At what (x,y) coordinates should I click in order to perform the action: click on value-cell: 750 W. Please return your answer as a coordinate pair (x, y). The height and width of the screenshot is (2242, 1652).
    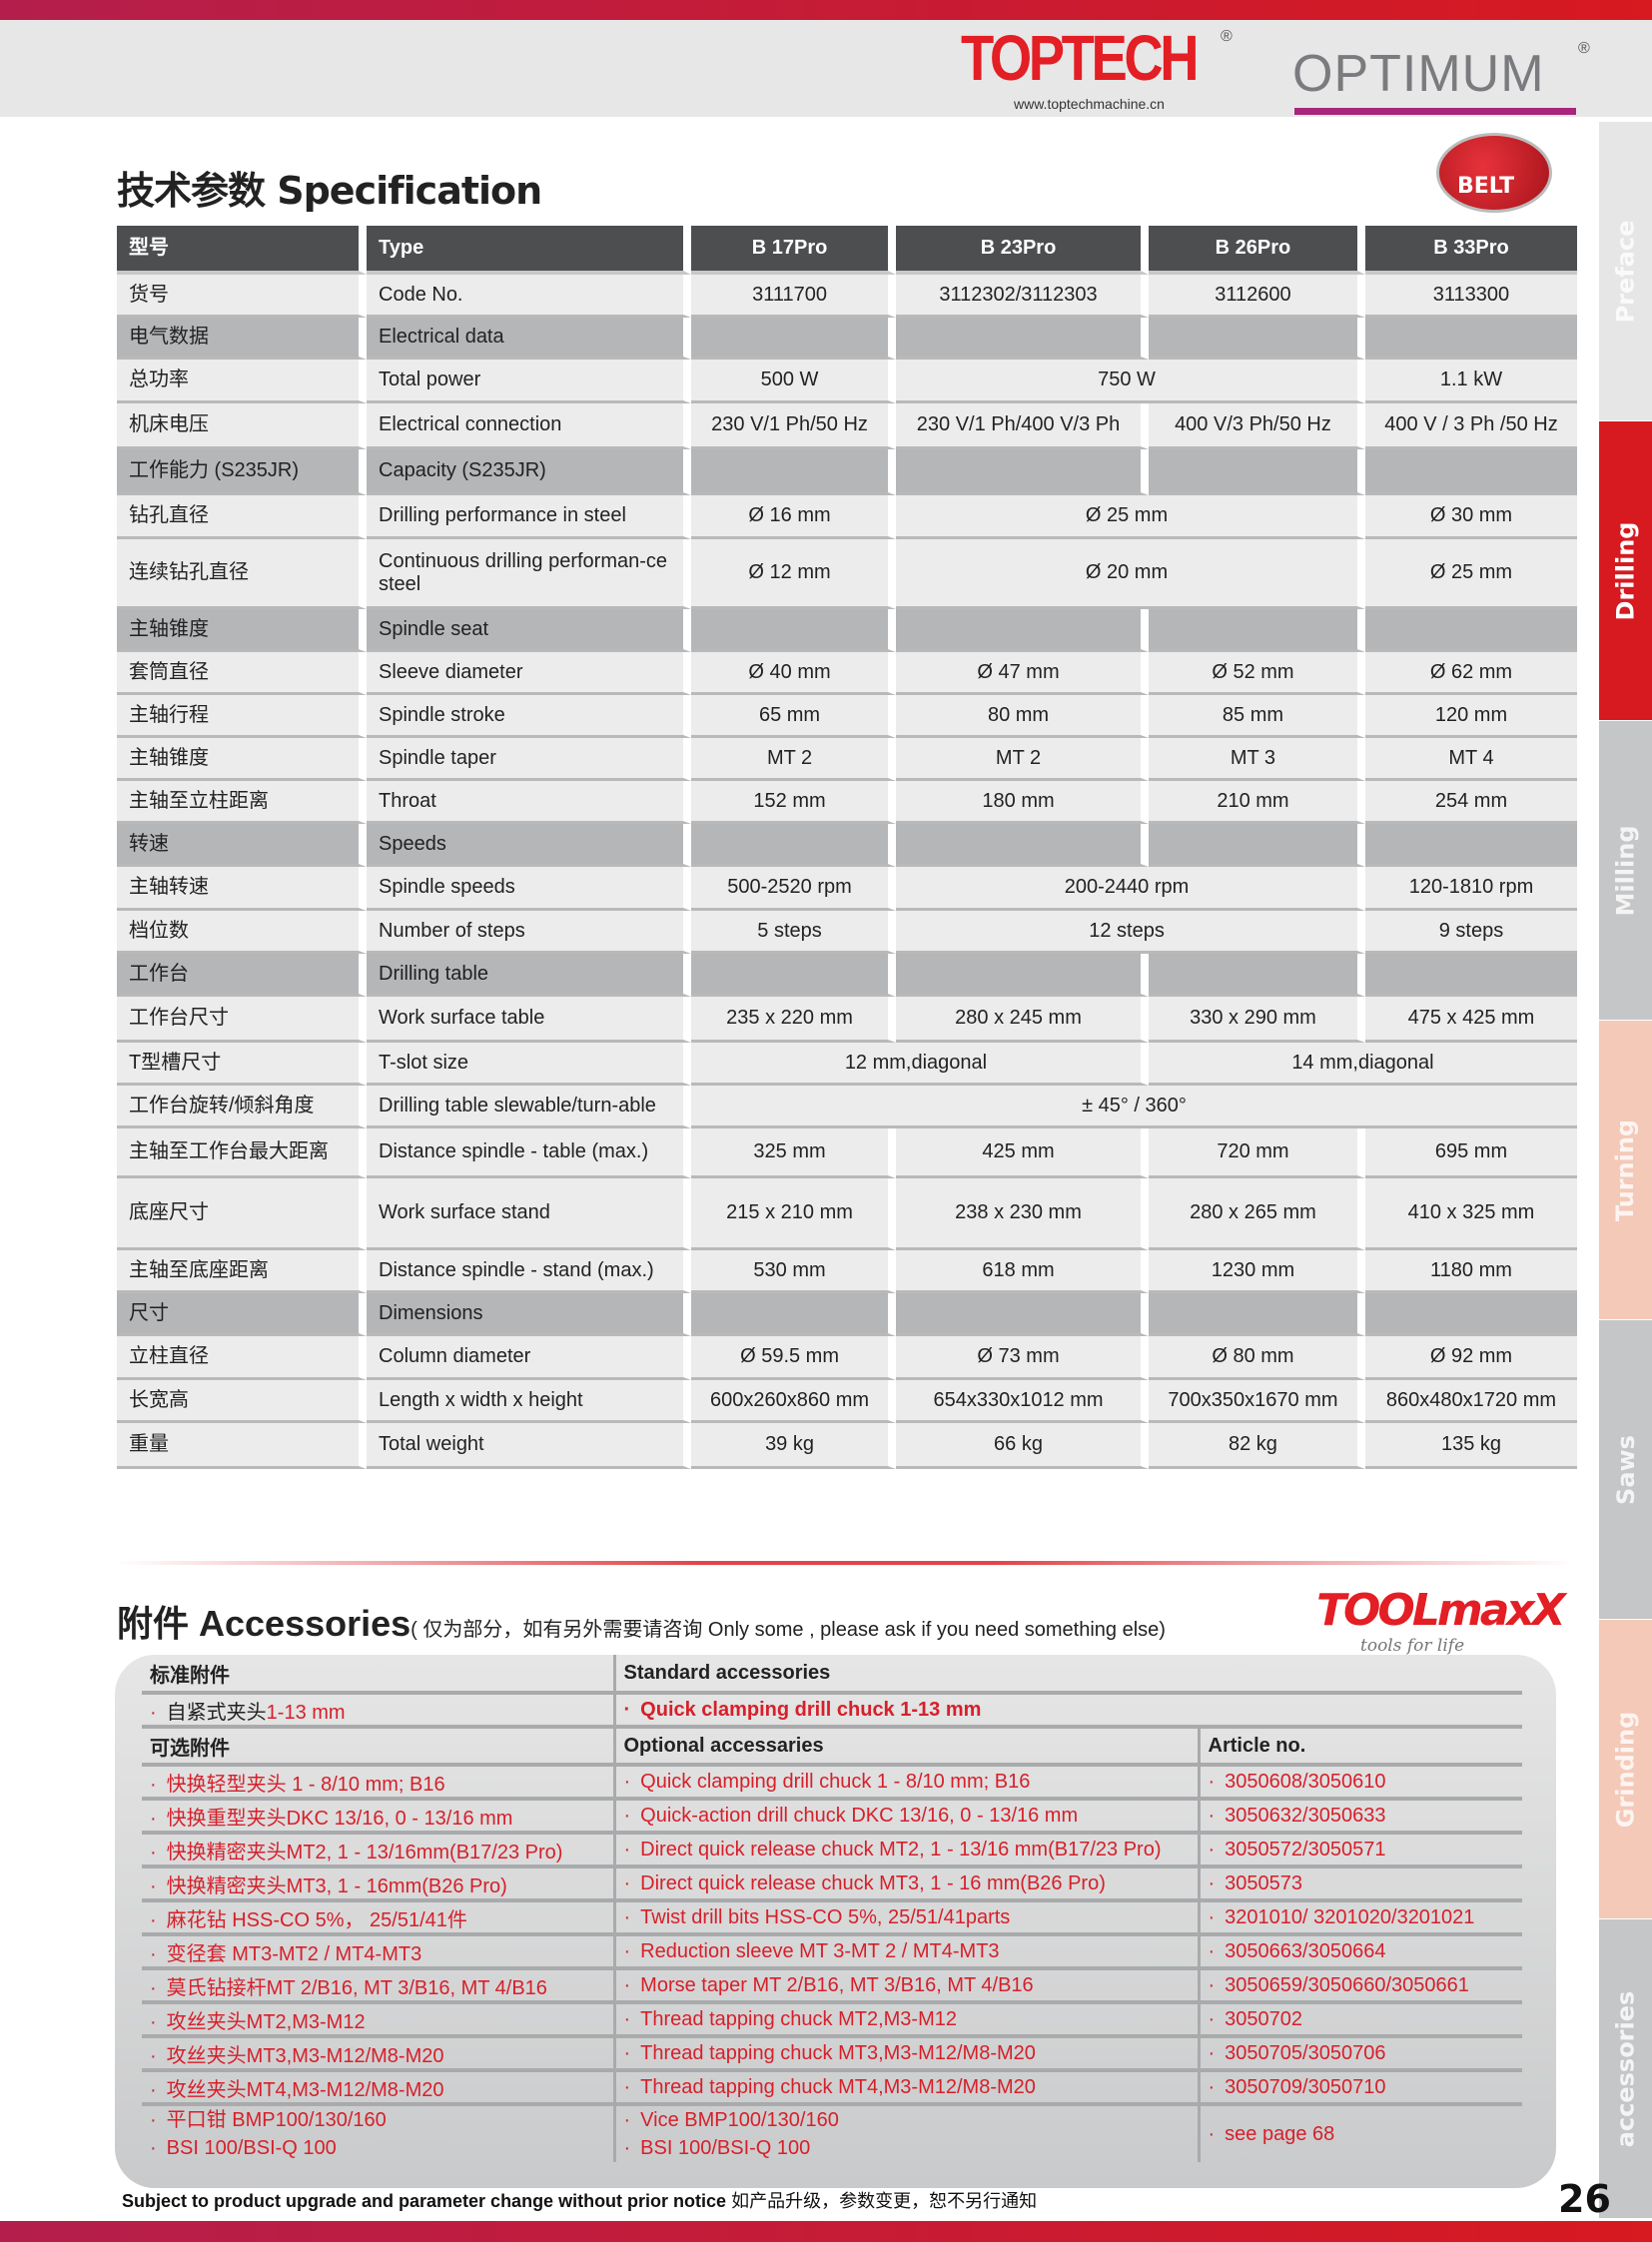
    Looking at the image, I should click on (1130, 381).